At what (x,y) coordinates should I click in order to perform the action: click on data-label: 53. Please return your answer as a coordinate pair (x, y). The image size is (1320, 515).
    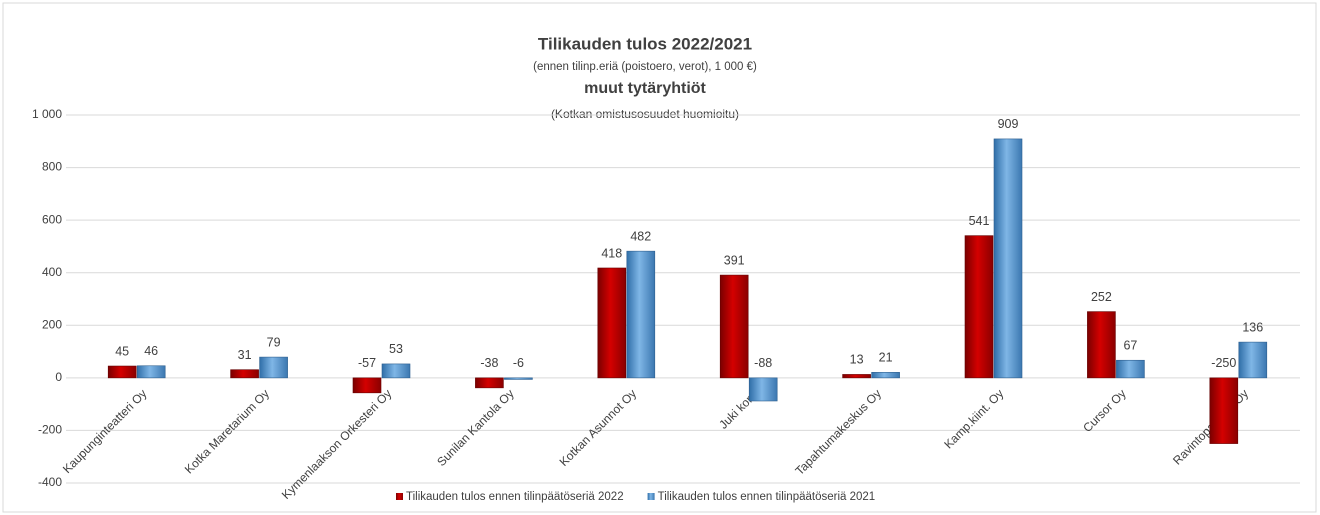
    Looking at the image, I should click on (396, 349).